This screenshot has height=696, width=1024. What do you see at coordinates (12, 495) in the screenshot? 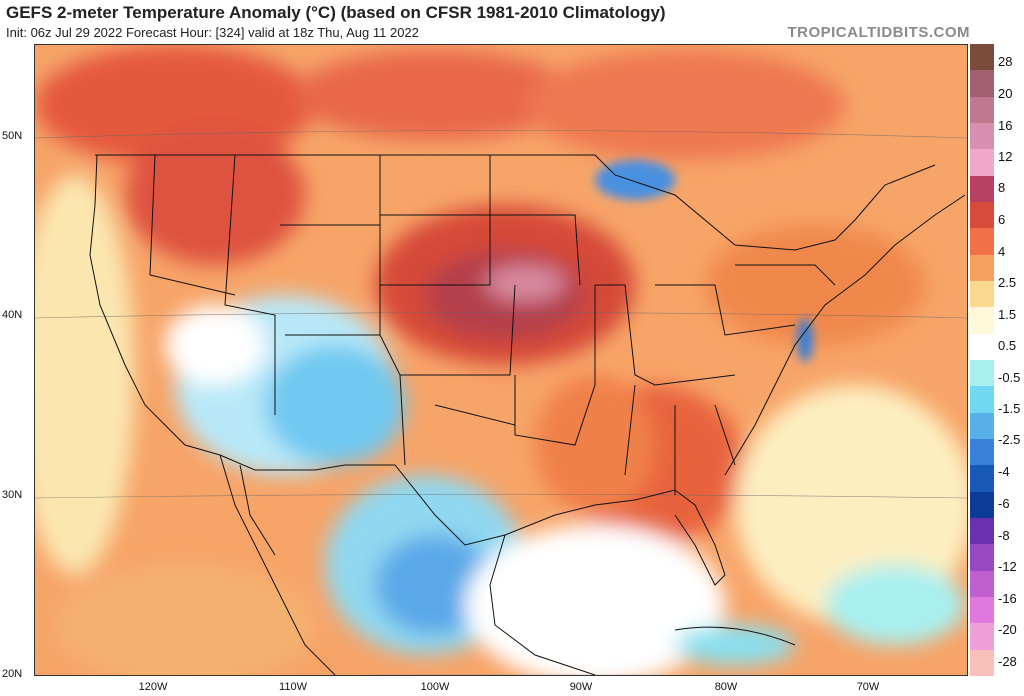
I see `lat-label-30n: 30N` at bounding box center [12, 495].